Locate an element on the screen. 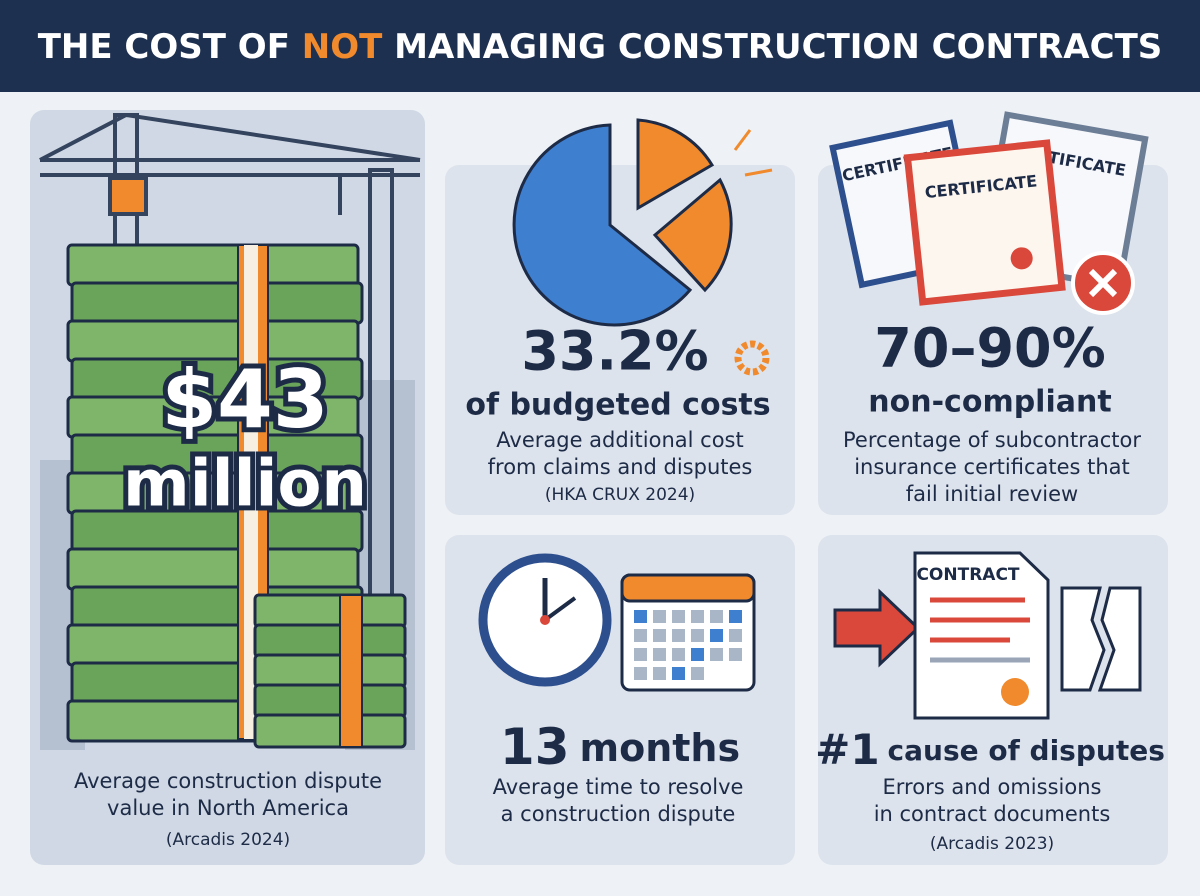 The height and width of the screenshot is (896, 1200). stat-subtitle: of budgeted costs is located at coordinates (617, 405).